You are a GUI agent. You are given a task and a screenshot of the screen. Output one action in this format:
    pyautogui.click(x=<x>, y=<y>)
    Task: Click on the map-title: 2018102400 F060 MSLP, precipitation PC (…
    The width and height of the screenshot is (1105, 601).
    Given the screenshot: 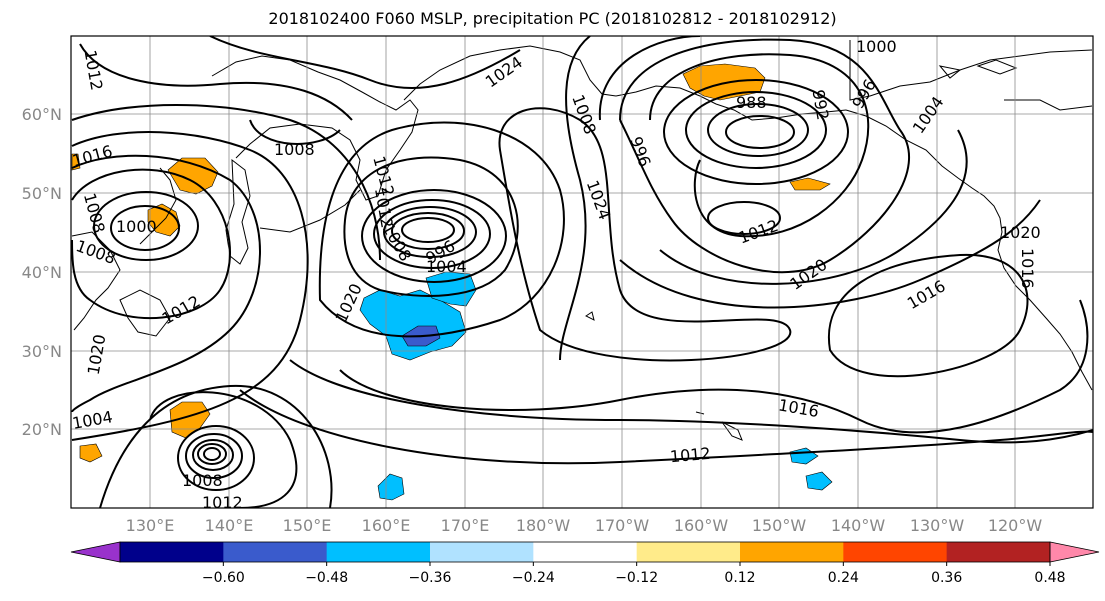 What is the action you would take?
    pyautogui.click(x=552, y=18)
    